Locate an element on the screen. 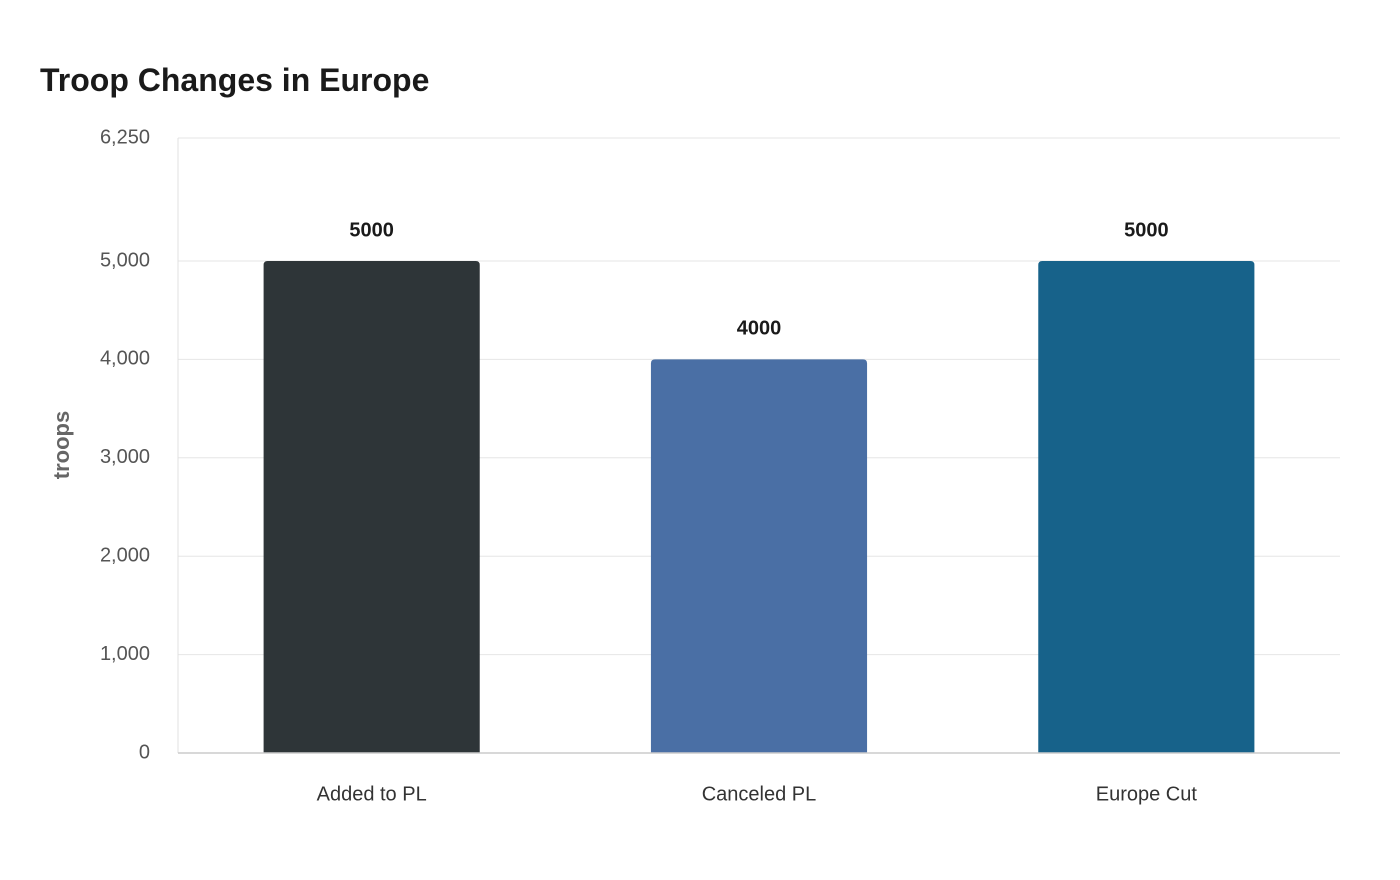 Image resolution: width=1400 pixels, height=880 pixels. value-label: 4000 is located at coordinates (759, 329).